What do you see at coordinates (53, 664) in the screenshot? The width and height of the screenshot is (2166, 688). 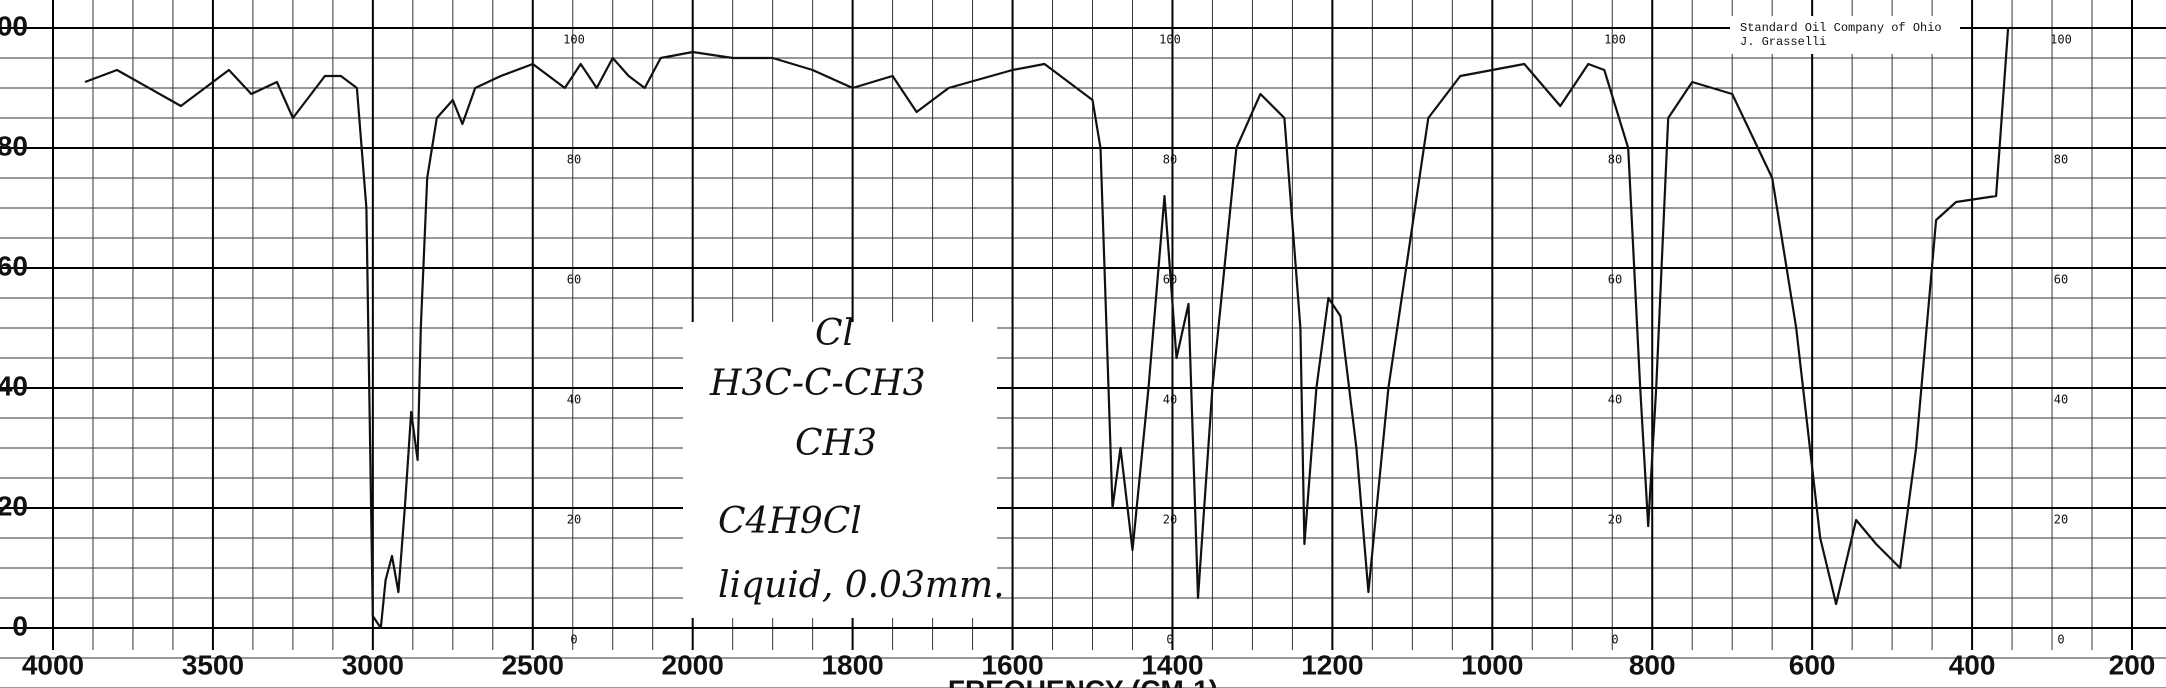 I see `x-tick-label: 4000` at bounding box center [53, 664].